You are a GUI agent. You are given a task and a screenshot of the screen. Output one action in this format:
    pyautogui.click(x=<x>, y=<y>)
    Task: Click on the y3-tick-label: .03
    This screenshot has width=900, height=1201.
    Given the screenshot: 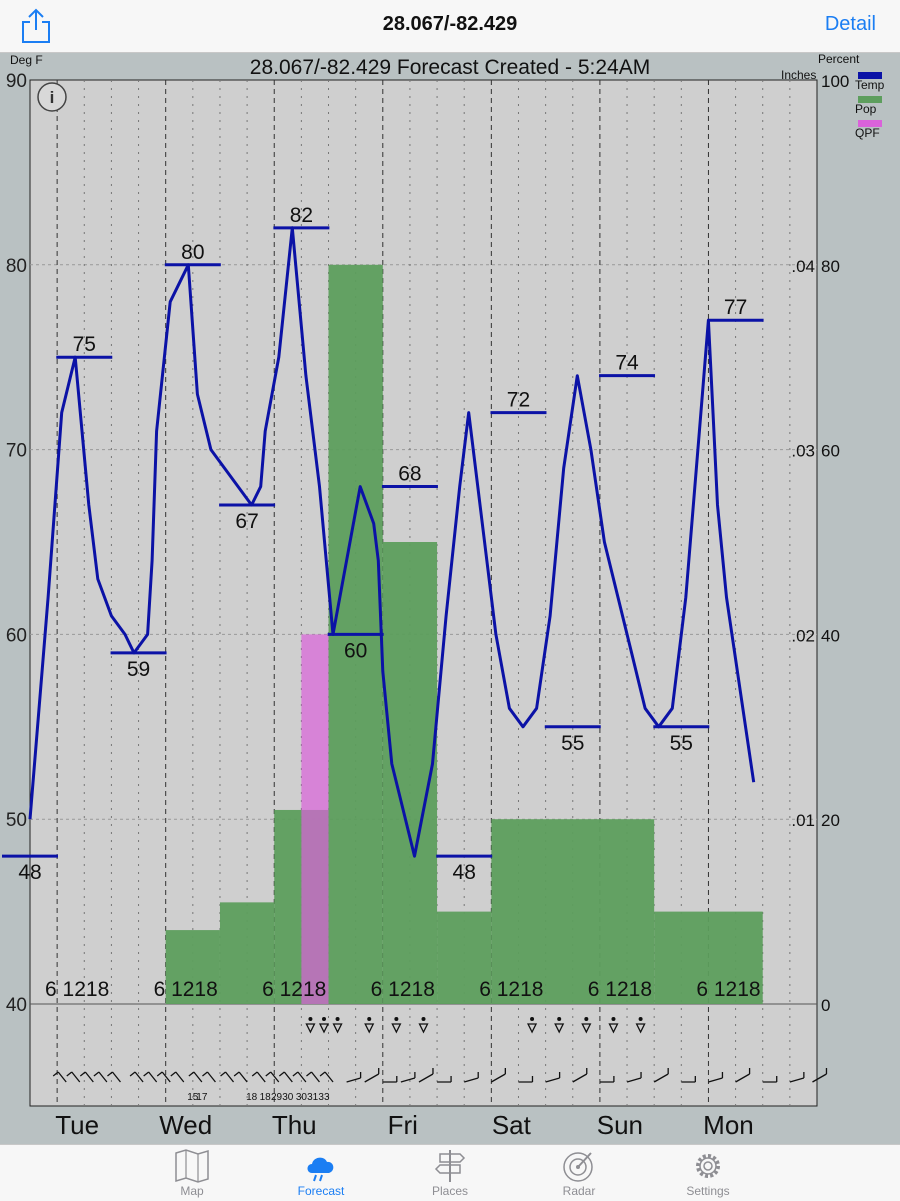 What is the action you would take?
    pyautogui.click(x=803, y=451)
    